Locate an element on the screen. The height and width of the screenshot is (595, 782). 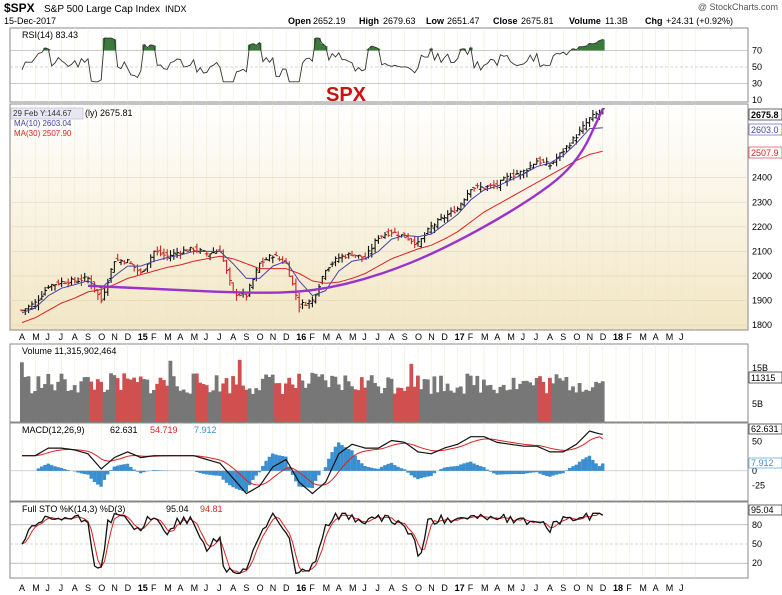
low-value: 2651.47 is located at coordinates (463, 21).